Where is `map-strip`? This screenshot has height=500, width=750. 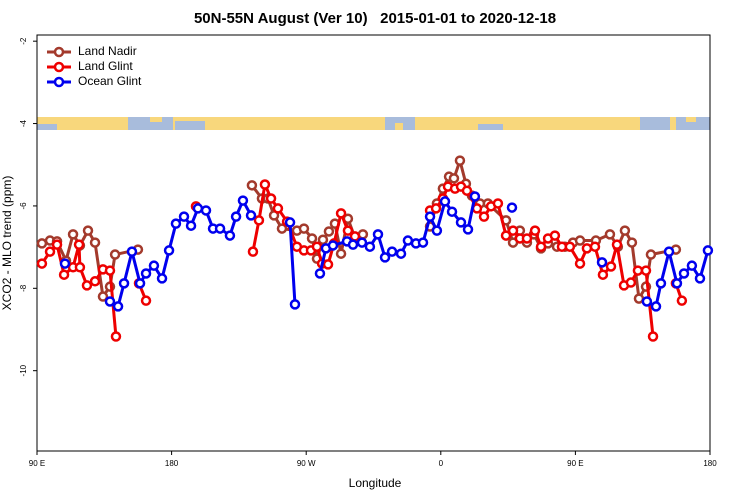
map-strip is located at coordinates (373, 123).